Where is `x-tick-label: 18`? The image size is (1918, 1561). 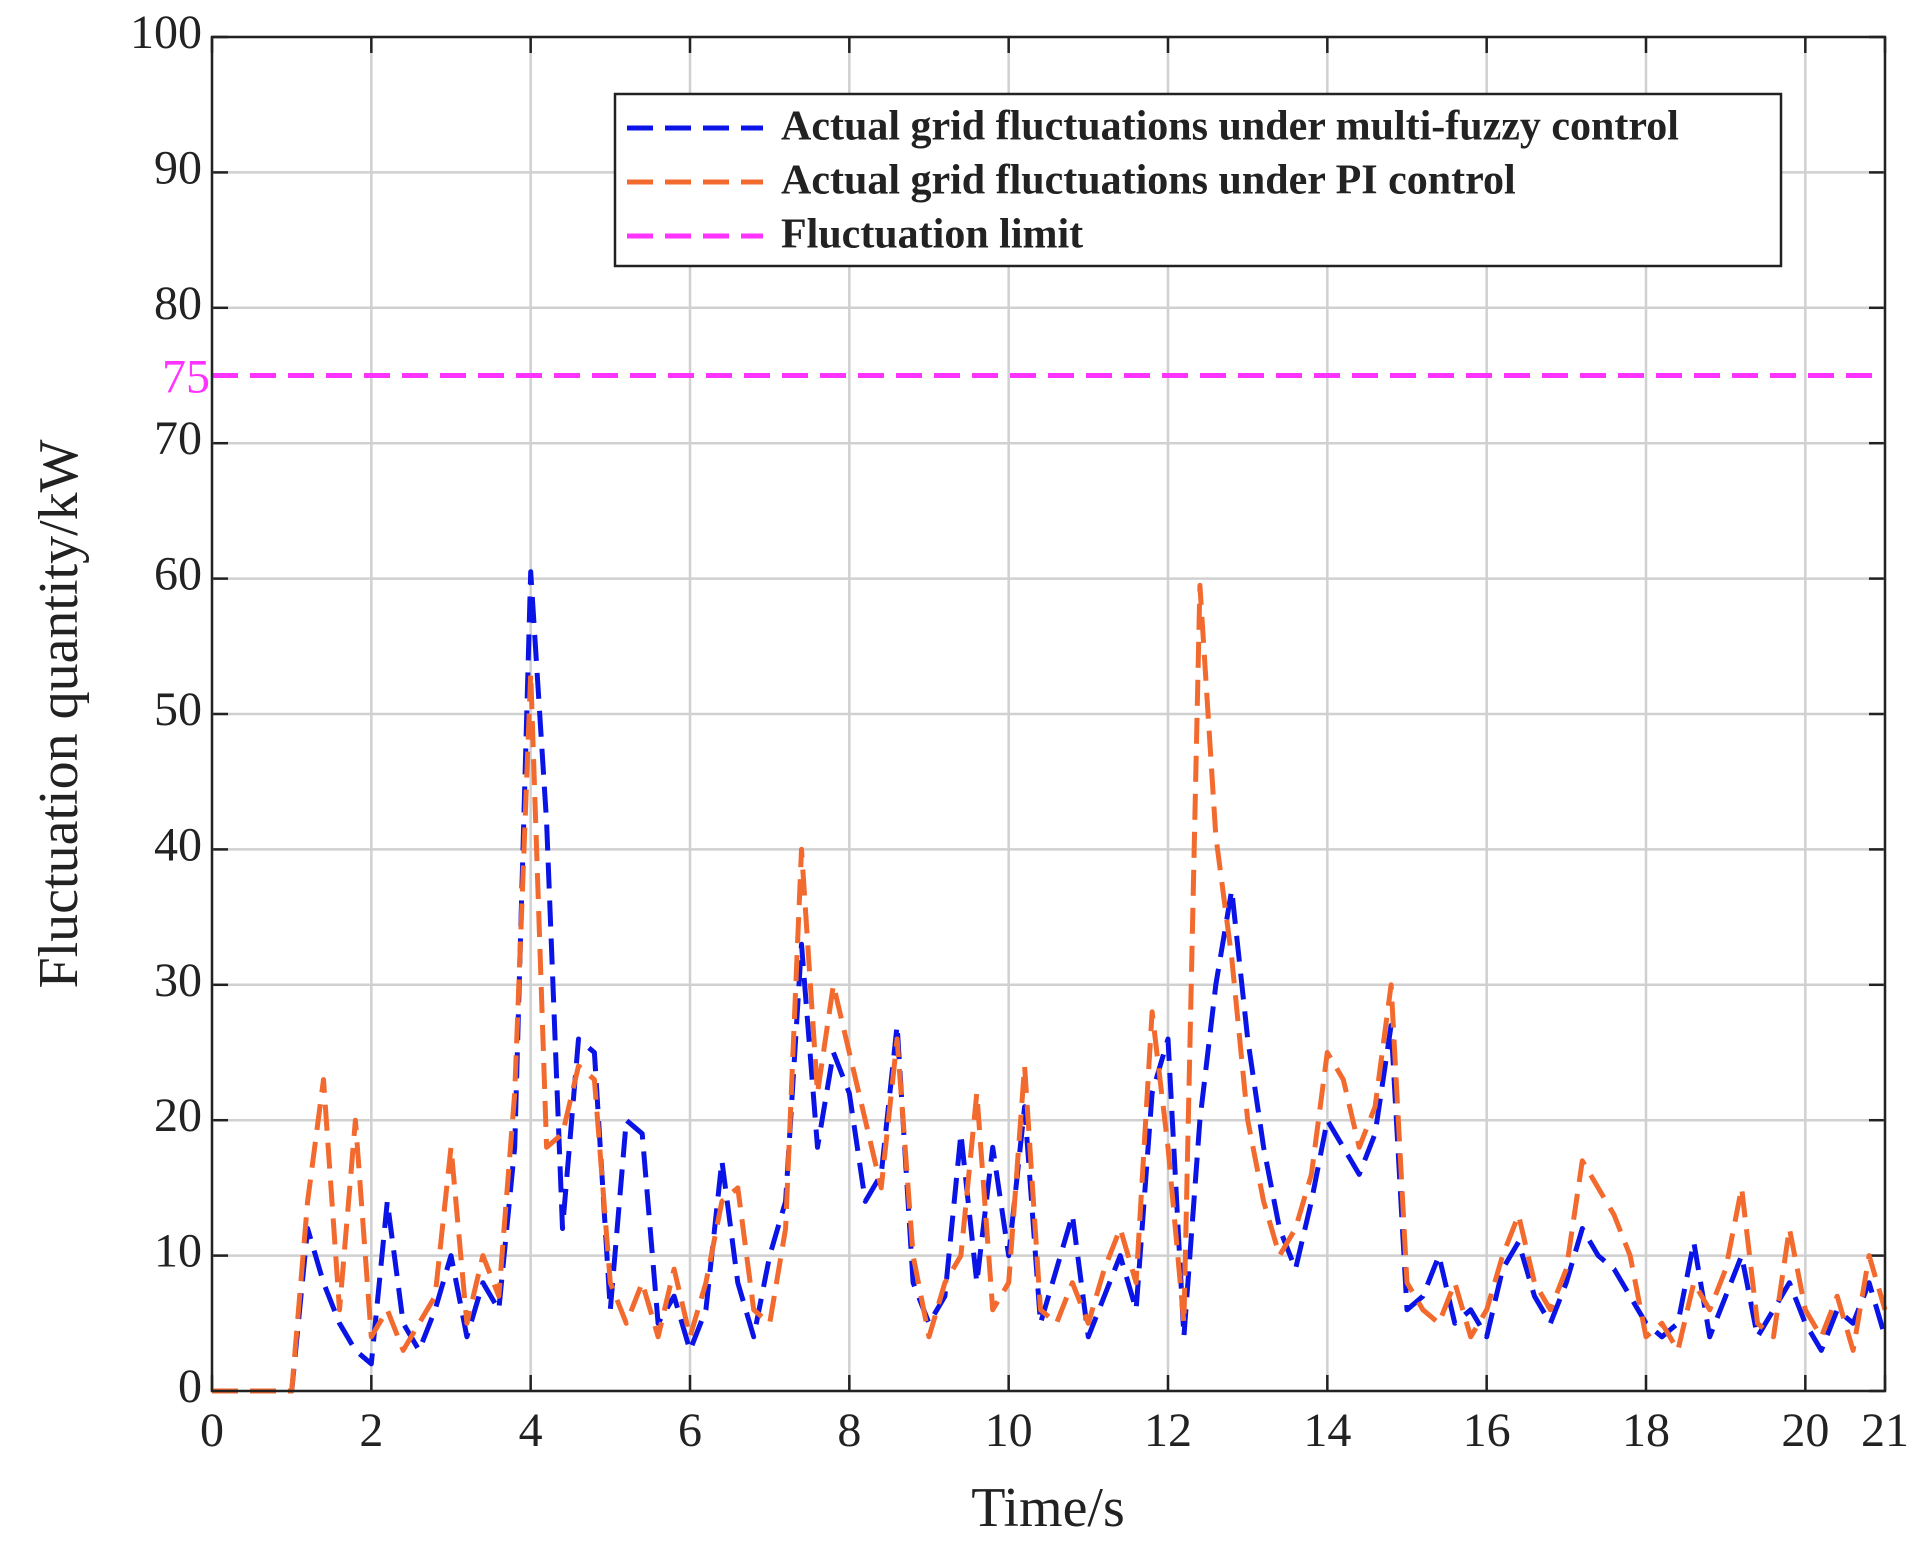 x-tick-label: 18 is located at coordinates (1646, 1430).